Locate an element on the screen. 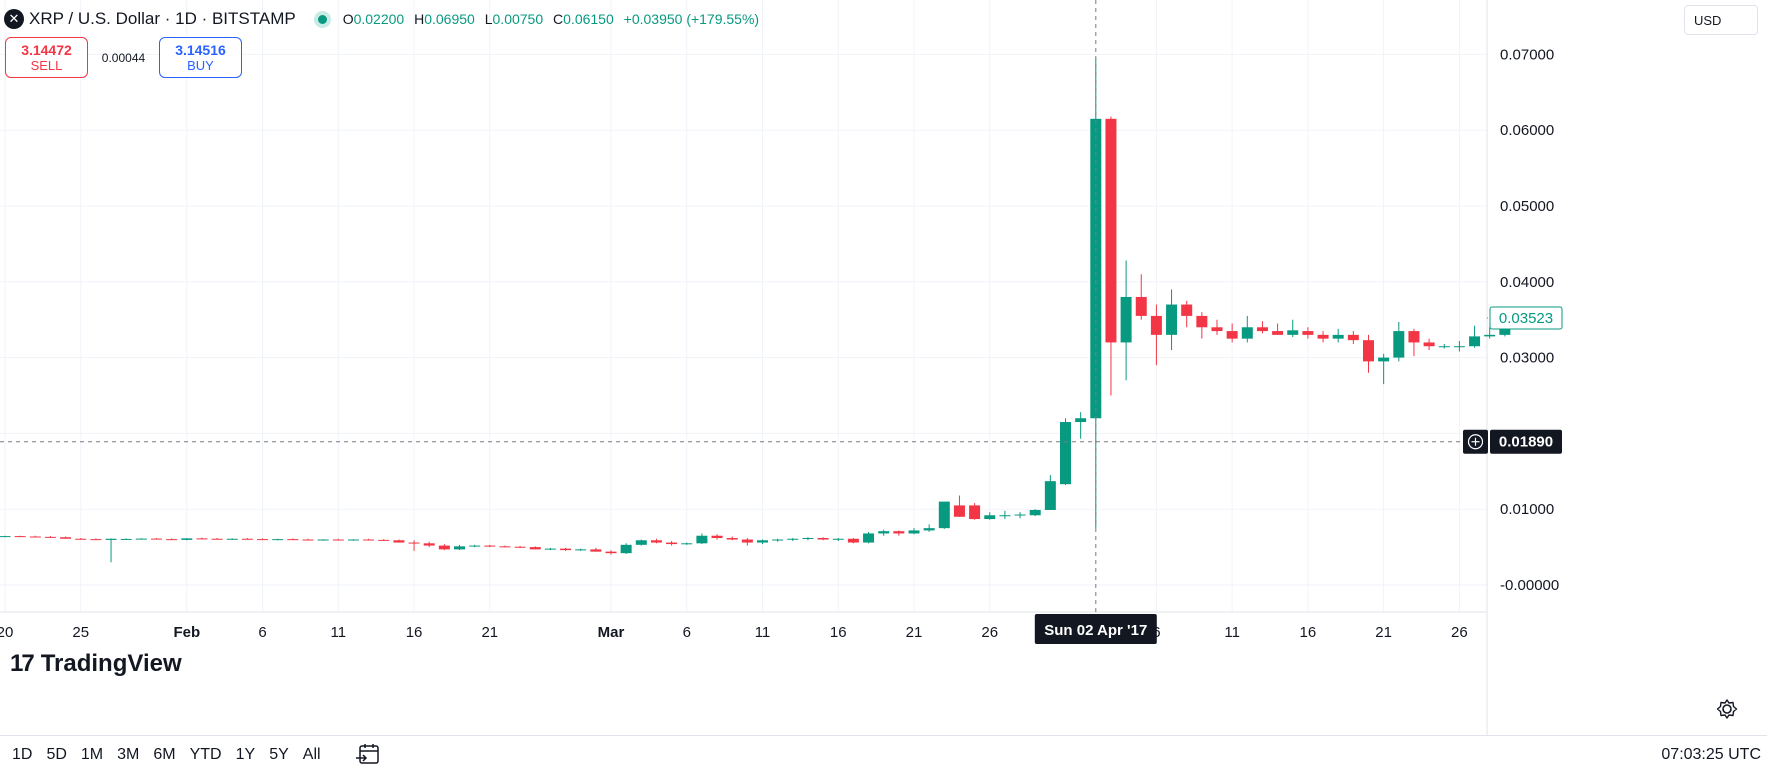  clock-utc: 07:03:25 UTC is located at coordinates (1711, 754).